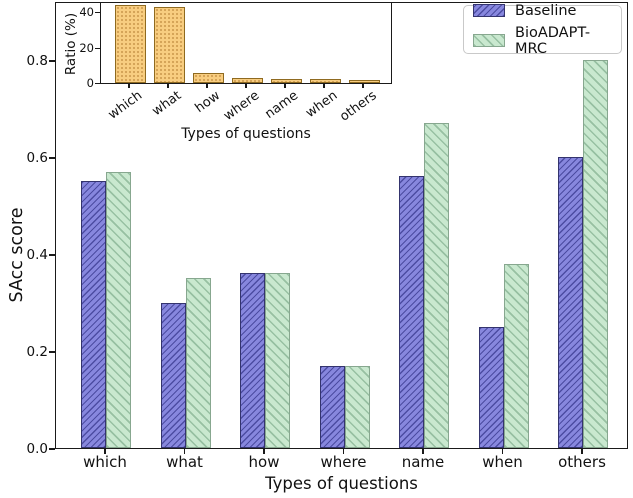 This screenshot has width=633, height=498. What do you see at coordinates (277, 360) in the screenshot?
I see `bar-bioadapt-mrc-how` at bounding box center [277, 360].